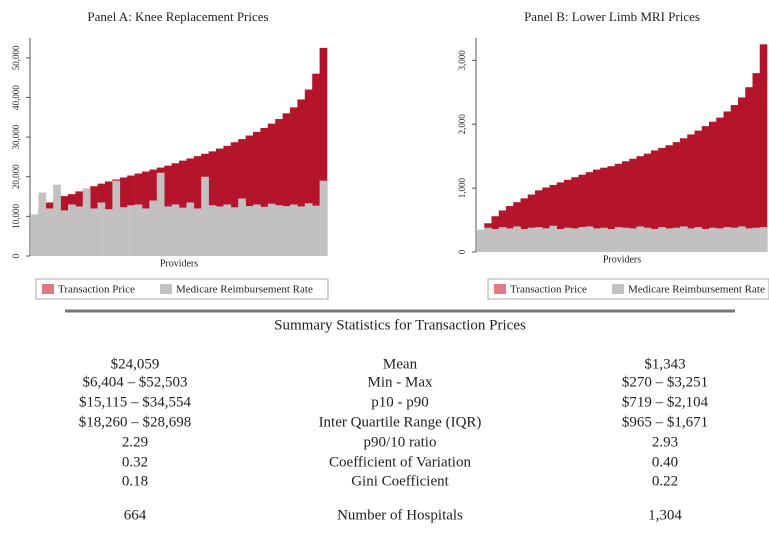 Image resolution: width=769 pixels, height=544 pixels. I want to click on table-cell: 1,304, so click(665, 515).